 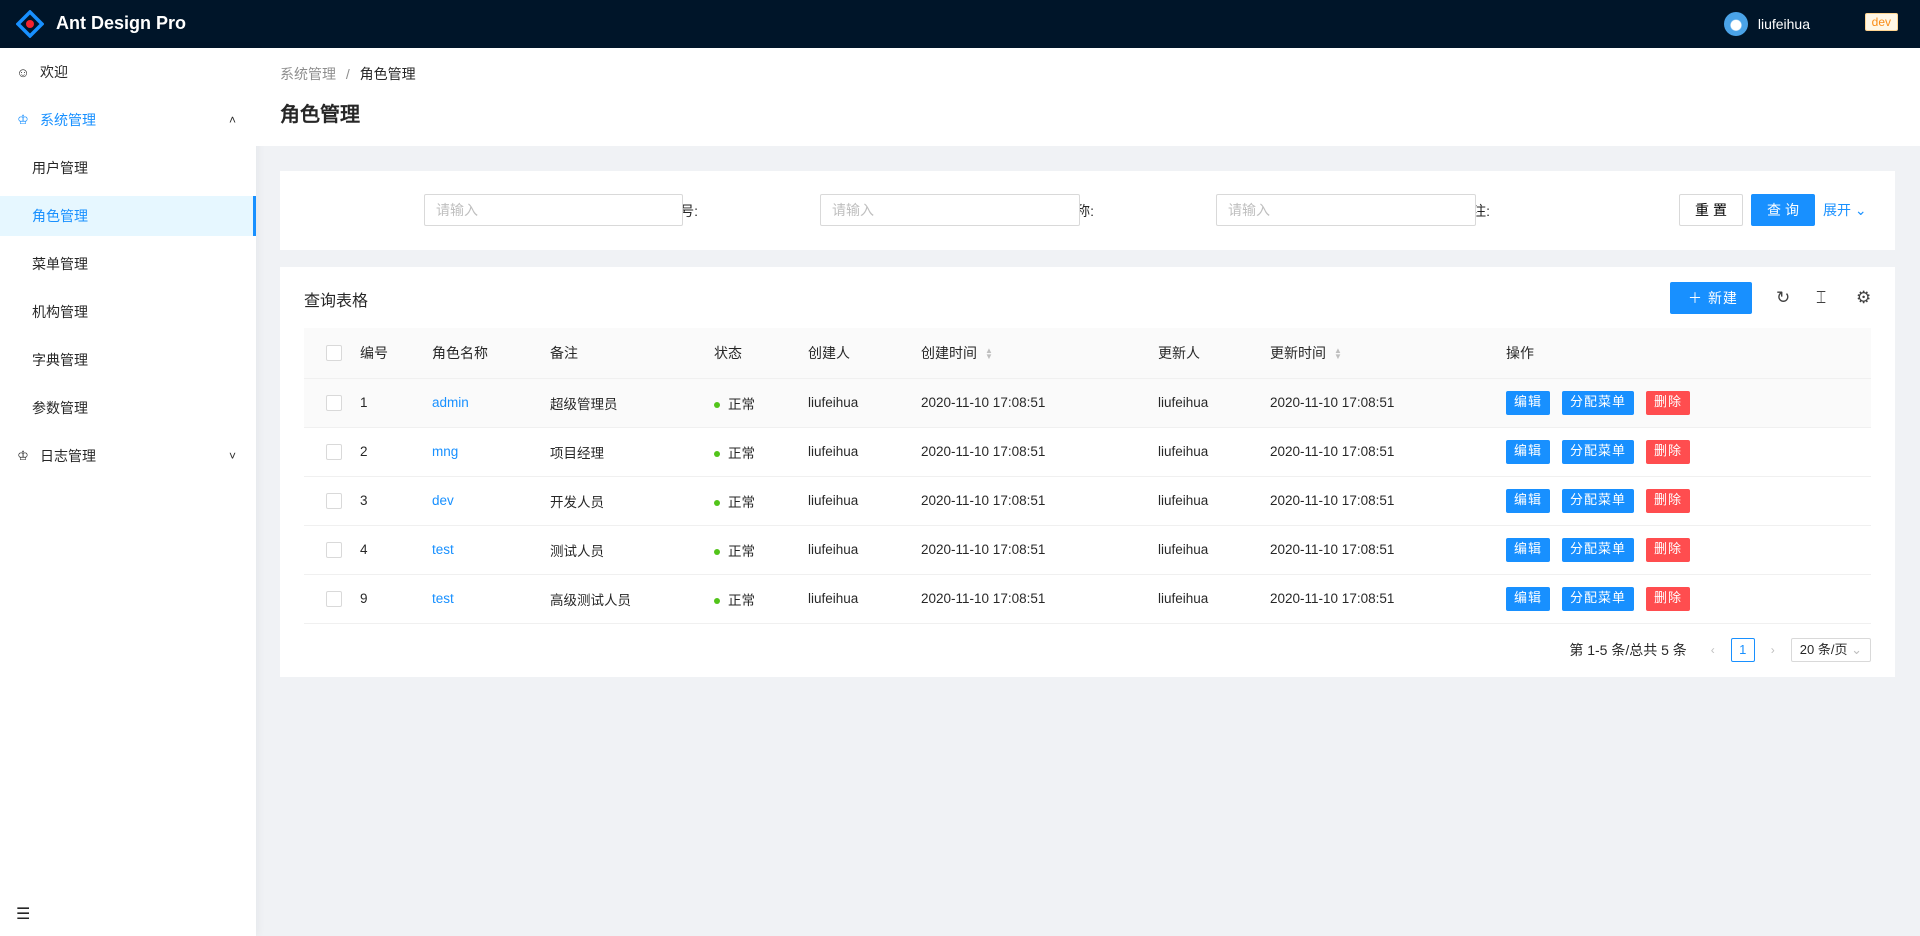 I want to click on prev-page-icon: ‹, so click(x=1712, y=650).